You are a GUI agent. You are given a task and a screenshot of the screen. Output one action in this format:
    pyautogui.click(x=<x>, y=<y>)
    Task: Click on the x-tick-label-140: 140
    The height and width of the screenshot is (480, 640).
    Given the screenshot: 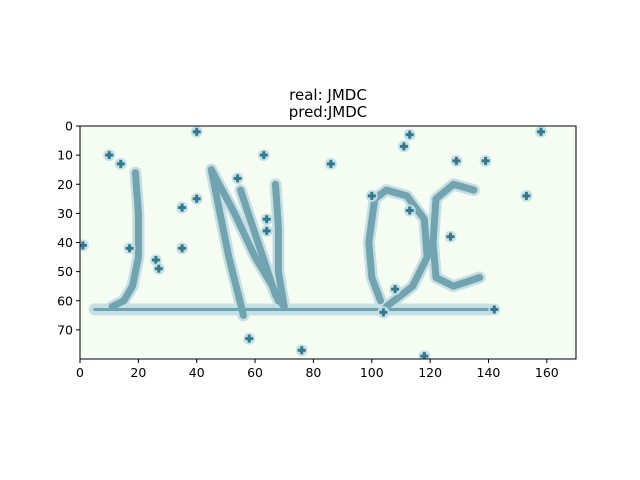 What is the action you would take?
    pyautogui.click(x=489, y=372)
    